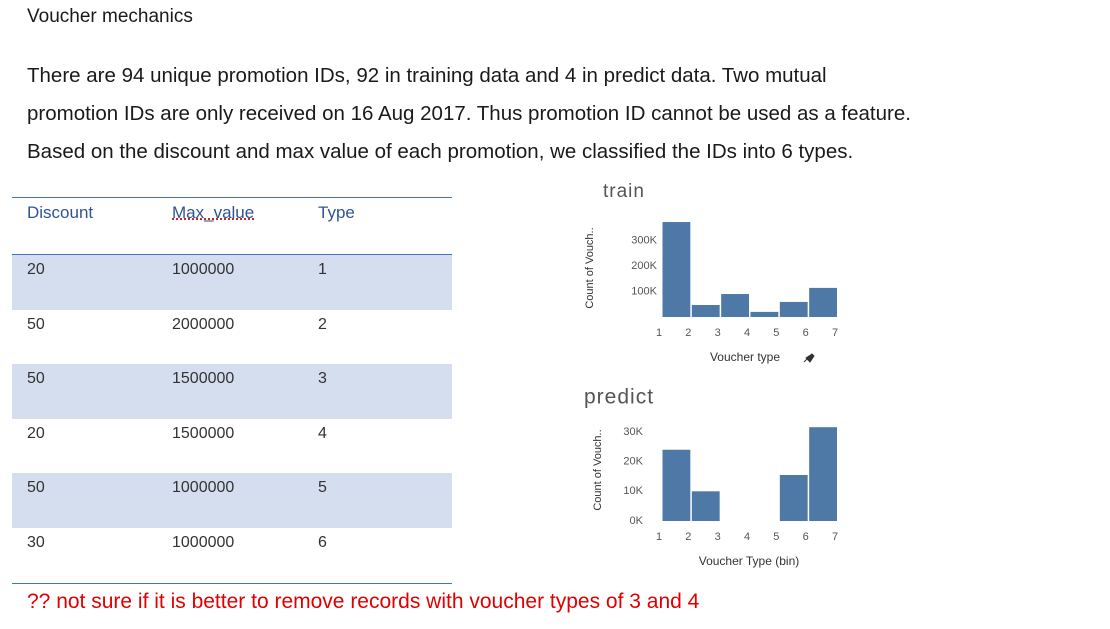  Describe the element at coordinates (322, 488) in the screenshot. I see `table-cell: 5` at that location.